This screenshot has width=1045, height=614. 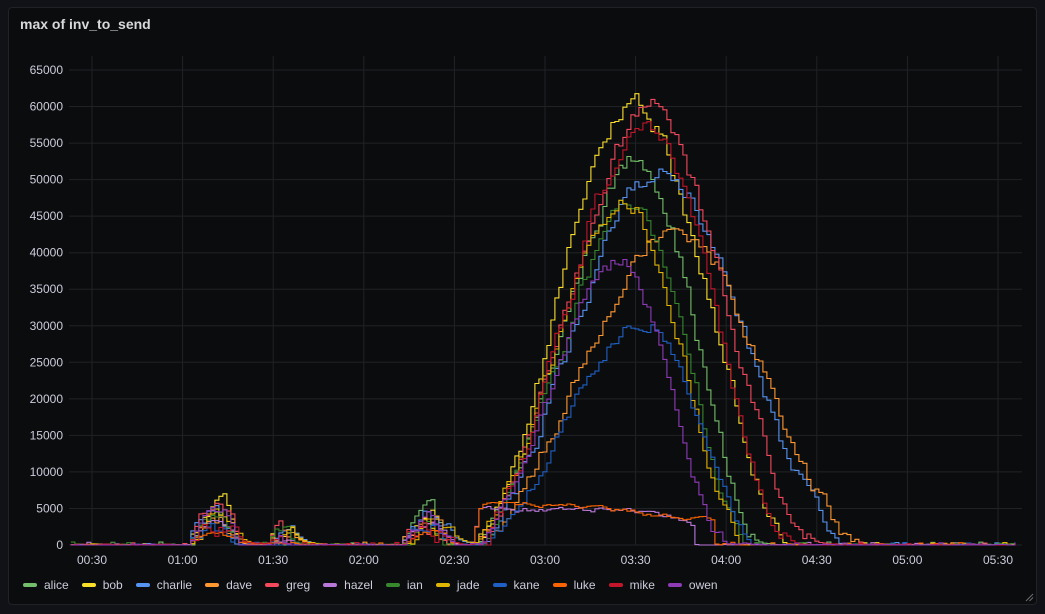 I want to click on legend-item-dave: dave, so click(x=228, y=585).